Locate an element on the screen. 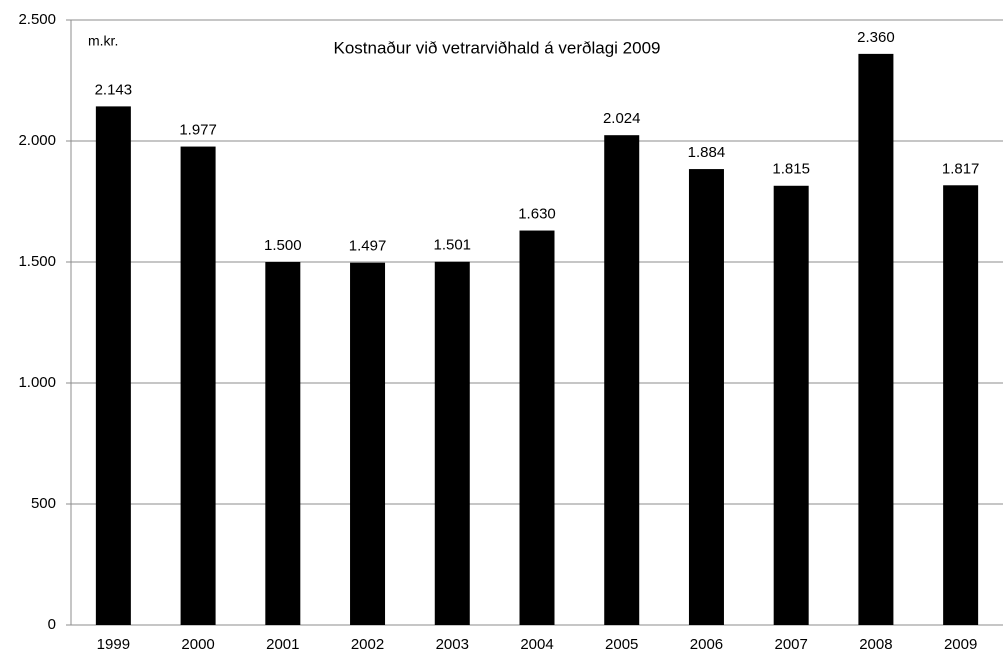  x-tick-label: 2002 is located at coordinates (367, 644).